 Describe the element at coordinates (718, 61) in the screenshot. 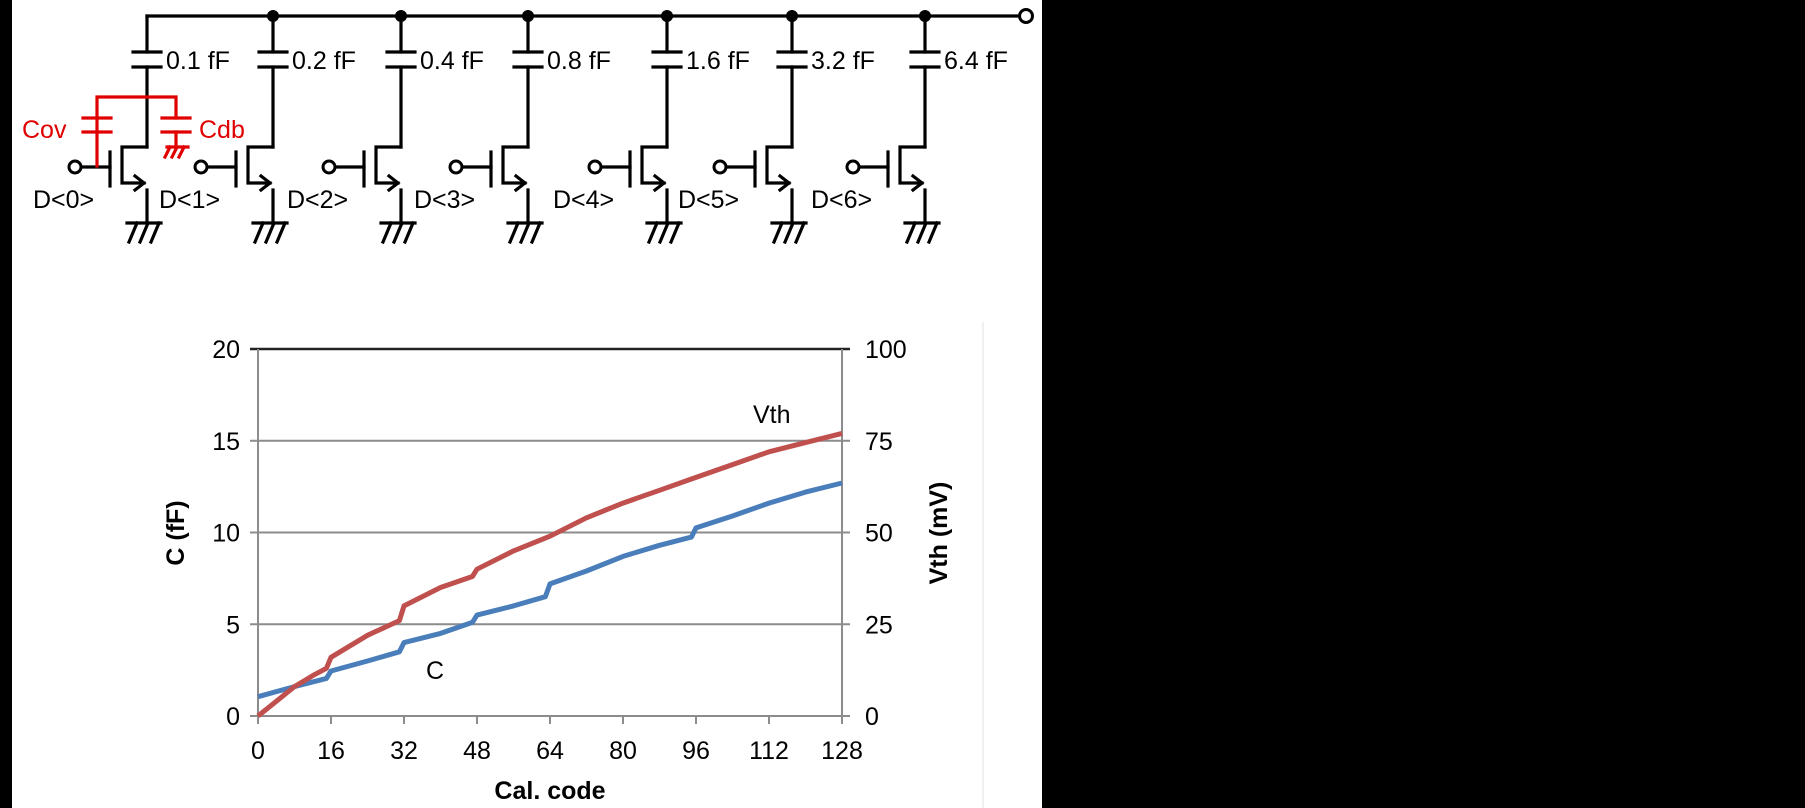

I see `capacitor-value-label: 1.6 fF` at that location.